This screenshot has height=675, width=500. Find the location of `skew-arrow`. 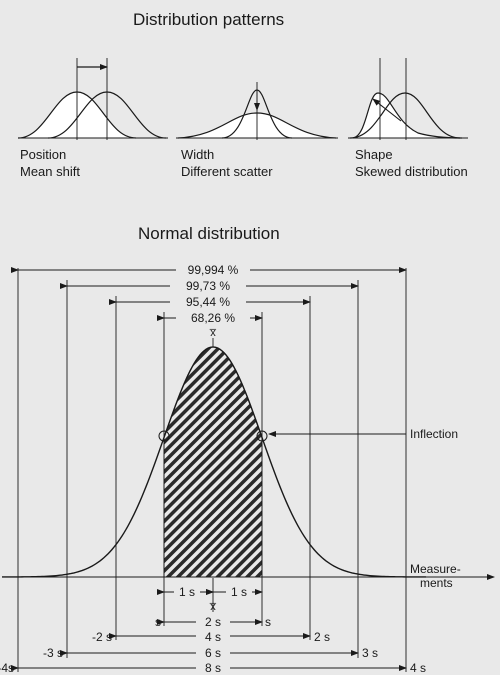

skew-arrow is located at coordinates (387, 110).